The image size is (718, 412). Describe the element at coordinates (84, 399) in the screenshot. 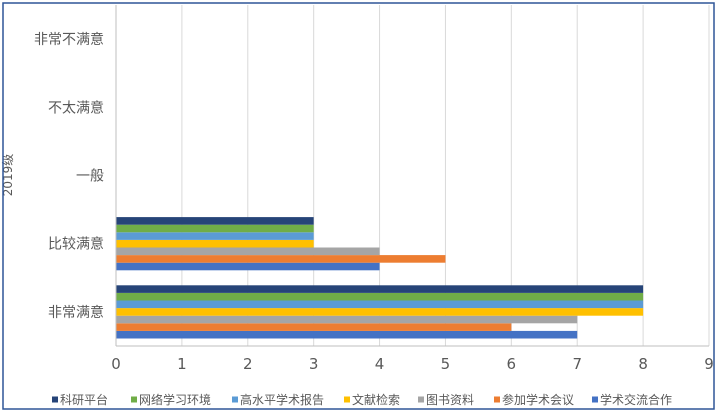

I see `legend-label-0: 科研平台` at that location.